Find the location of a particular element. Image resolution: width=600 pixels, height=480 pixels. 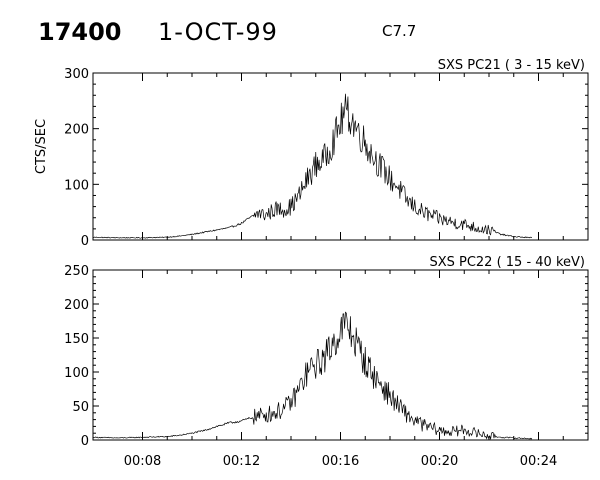

observation-date: 1-OCT-99 is located at coordinates (218, 32).